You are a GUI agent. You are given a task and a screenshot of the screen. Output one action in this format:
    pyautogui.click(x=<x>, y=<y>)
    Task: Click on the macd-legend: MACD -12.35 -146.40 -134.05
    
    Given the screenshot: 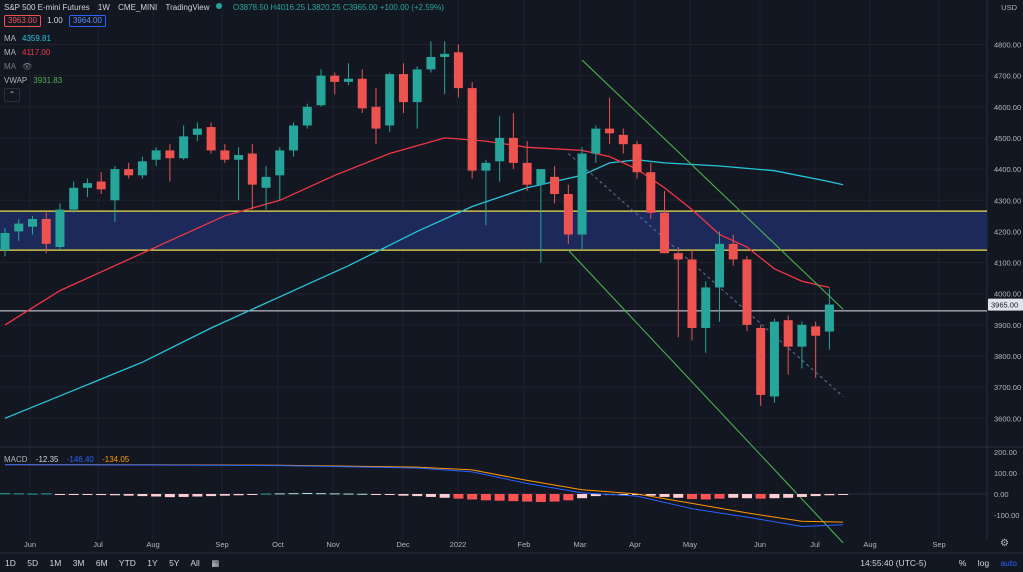 What is the action you would take?
    pyautogui.click(x=66, y=459)
    